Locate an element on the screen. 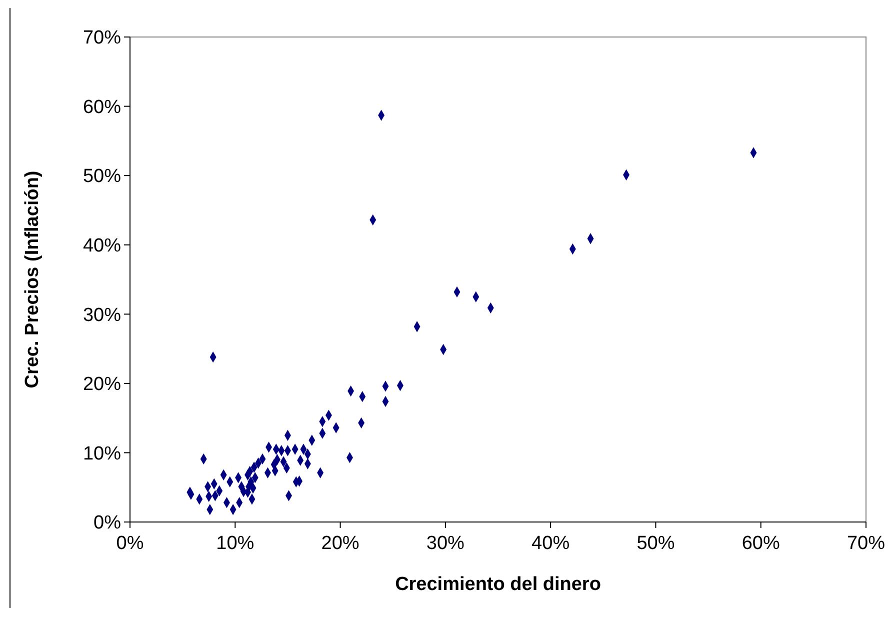 This screenshot has height=617, width=896. x-tick-label: 20% is located at coordinates (340, 543).